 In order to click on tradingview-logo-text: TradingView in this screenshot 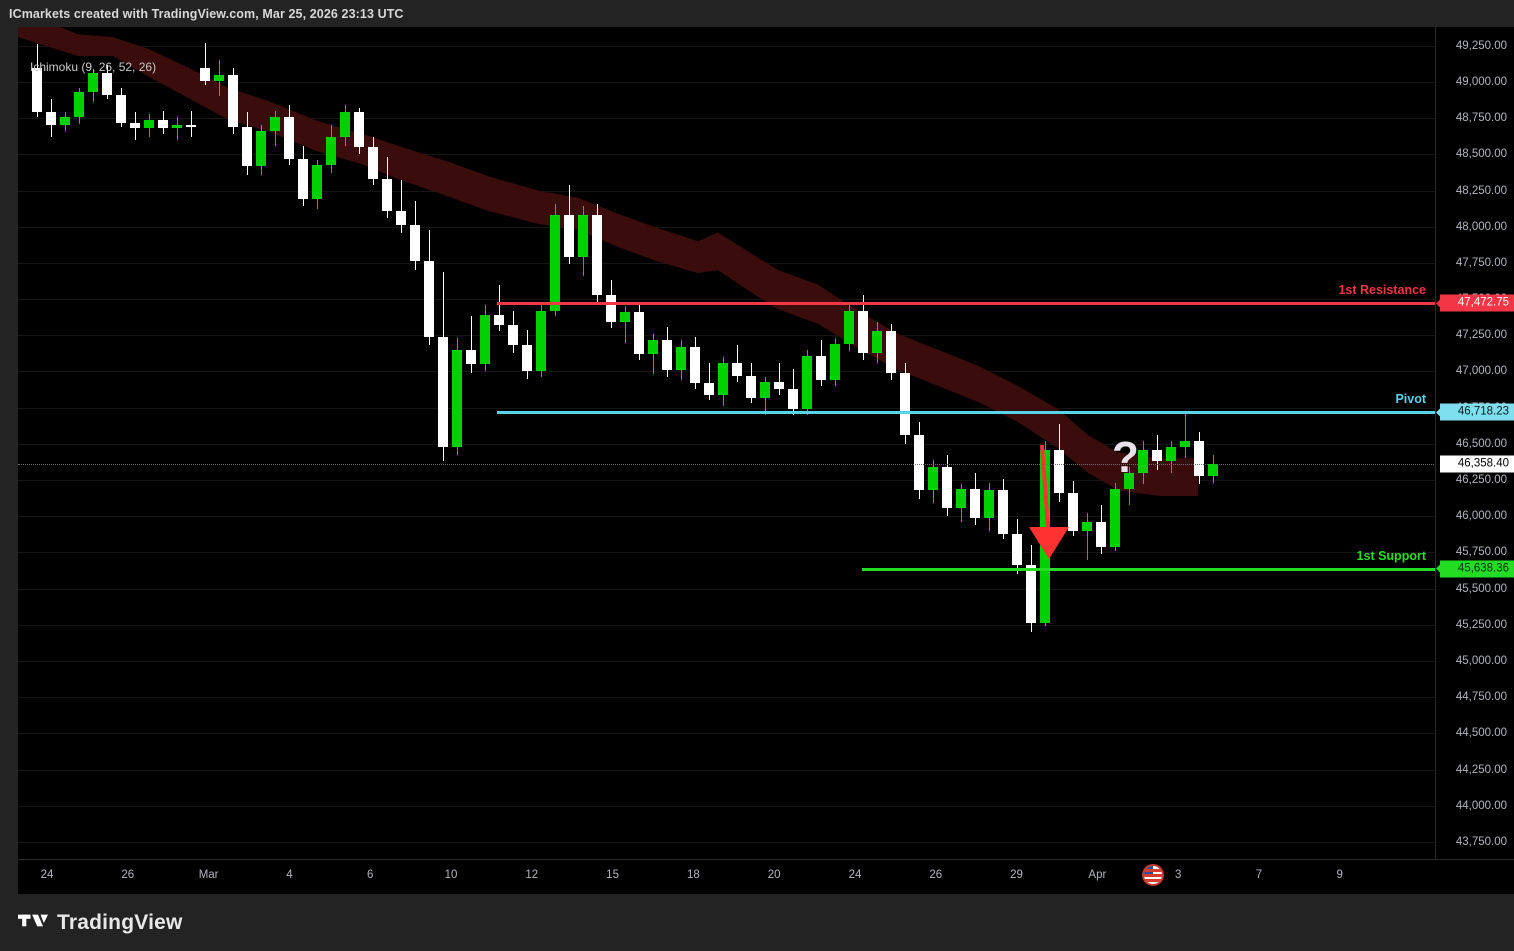, I will do `click(120, 922)`.